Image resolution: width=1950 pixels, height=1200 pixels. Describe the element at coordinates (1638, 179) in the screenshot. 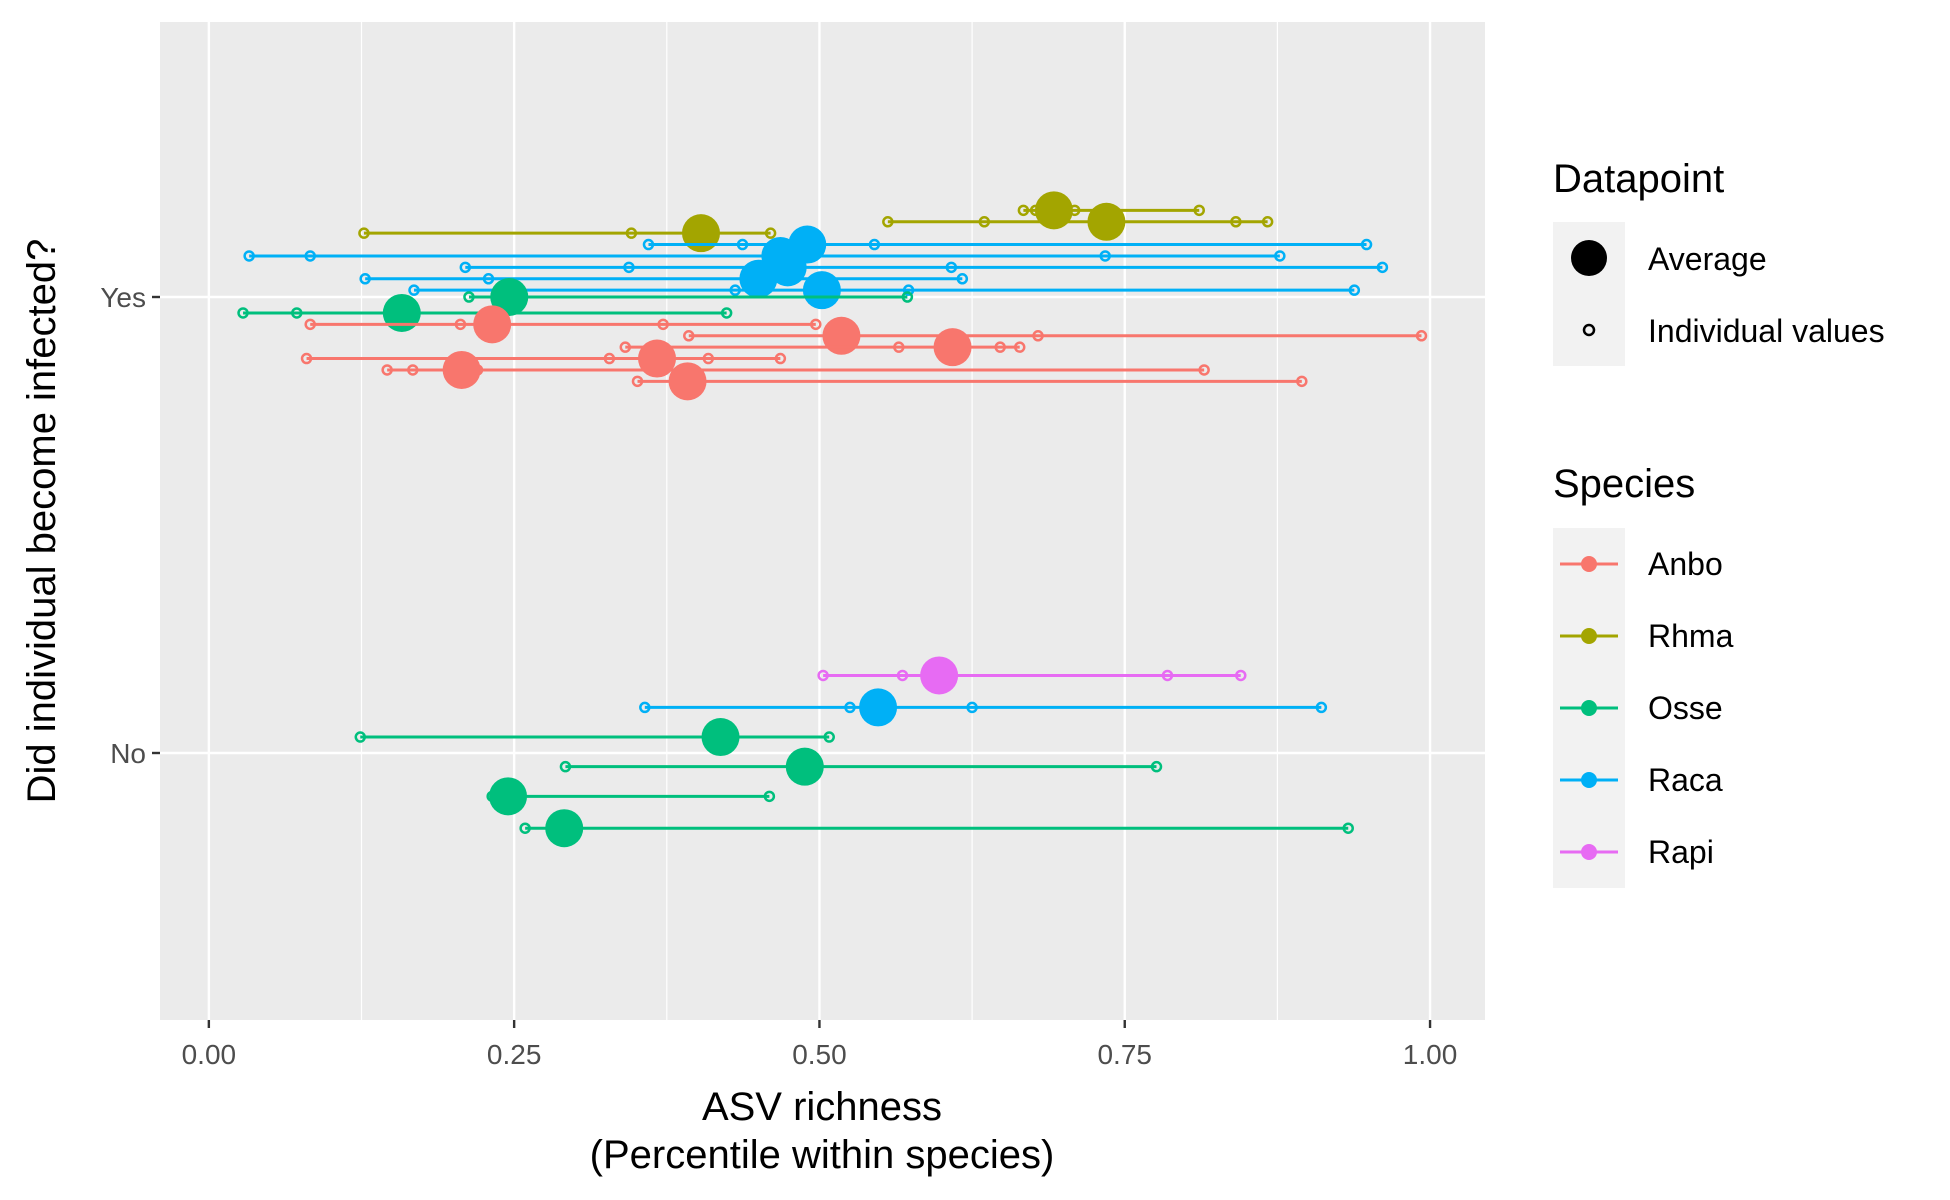

I see `legend-datapoint-title: Datapoint` at that location.